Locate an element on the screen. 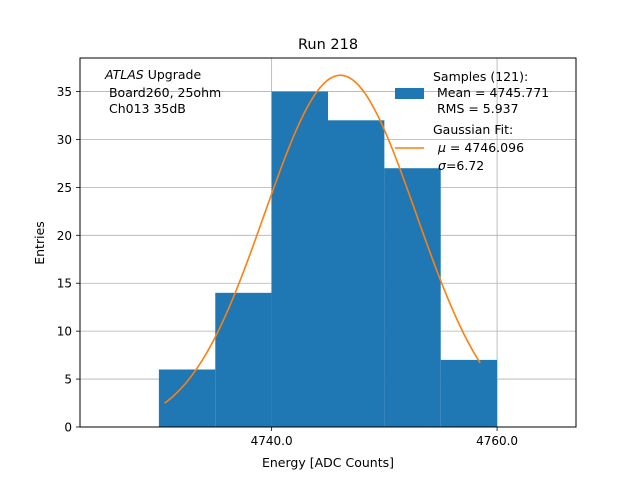 This screenshot has height=480, width=640. x-axis-label: Energy [ADC Counts] is located at coordinates (328, 462).